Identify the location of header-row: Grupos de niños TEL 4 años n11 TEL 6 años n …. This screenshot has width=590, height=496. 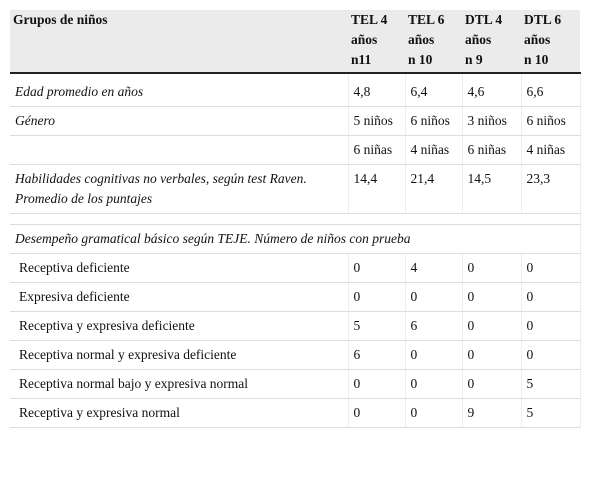
(295, 42).